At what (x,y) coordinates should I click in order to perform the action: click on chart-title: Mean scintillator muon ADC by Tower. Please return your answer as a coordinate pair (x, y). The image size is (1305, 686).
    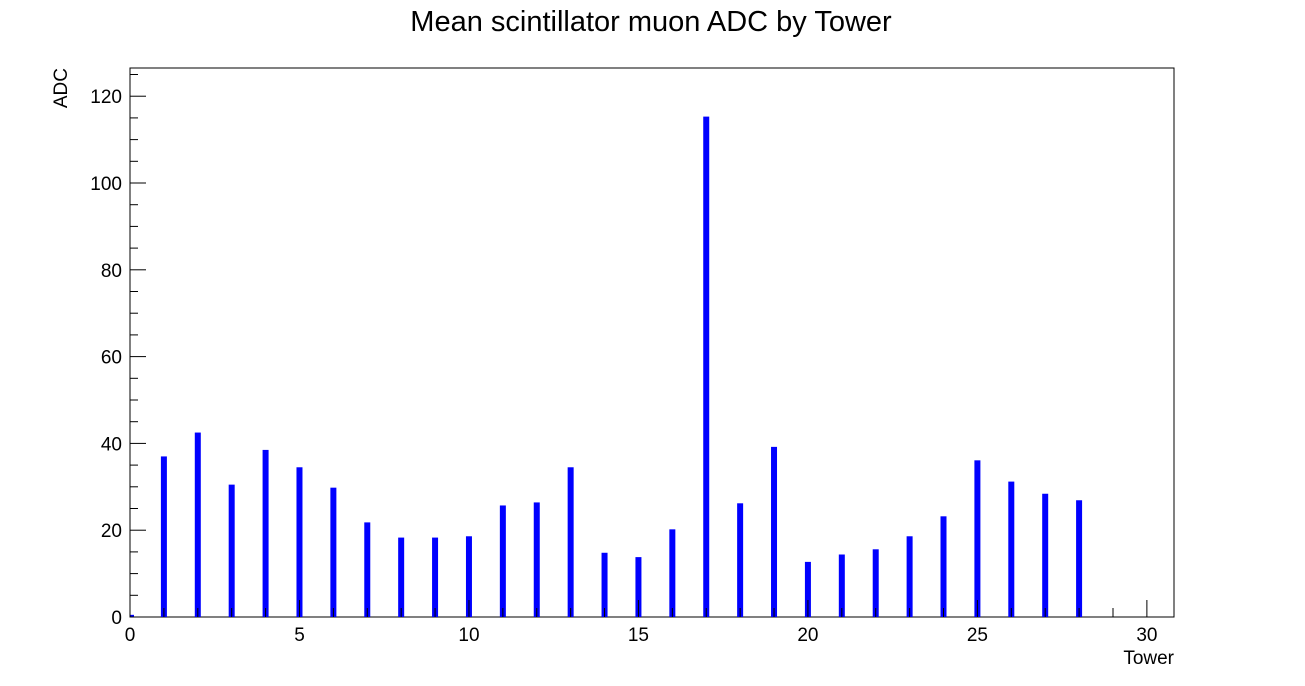
    Looking at the image, I should click on (651, 22).